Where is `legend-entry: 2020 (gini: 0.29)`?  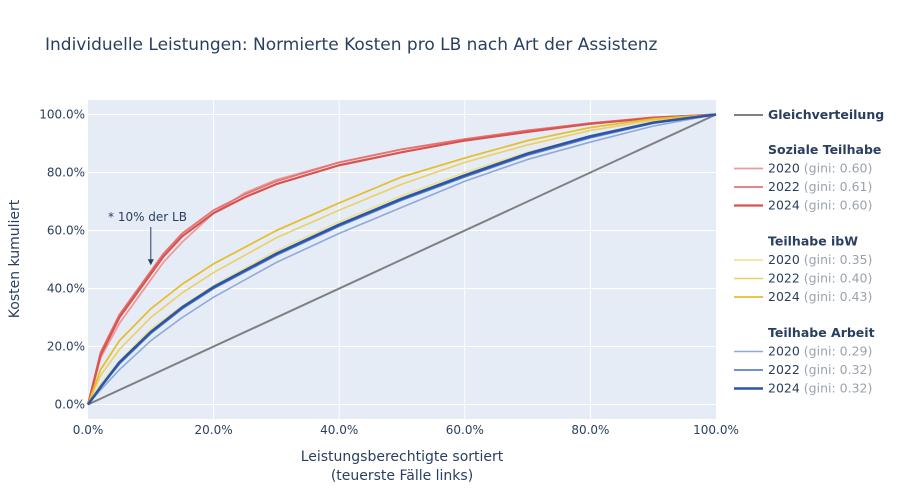 legend-entry: 2020 (gini: 0.29) is located at coordinates (820, 351).